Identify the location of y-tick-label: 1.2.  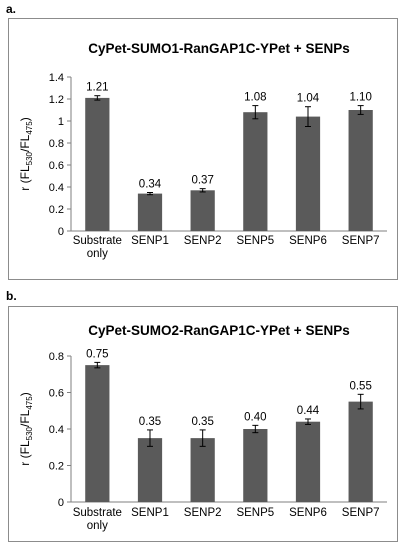
(56, 100).